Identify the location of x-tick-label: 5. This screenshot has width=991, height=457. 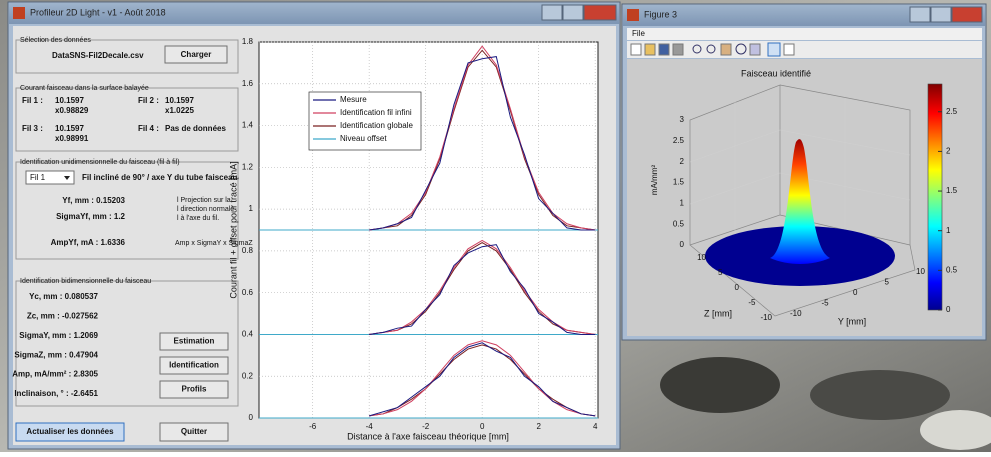
(720, 272).